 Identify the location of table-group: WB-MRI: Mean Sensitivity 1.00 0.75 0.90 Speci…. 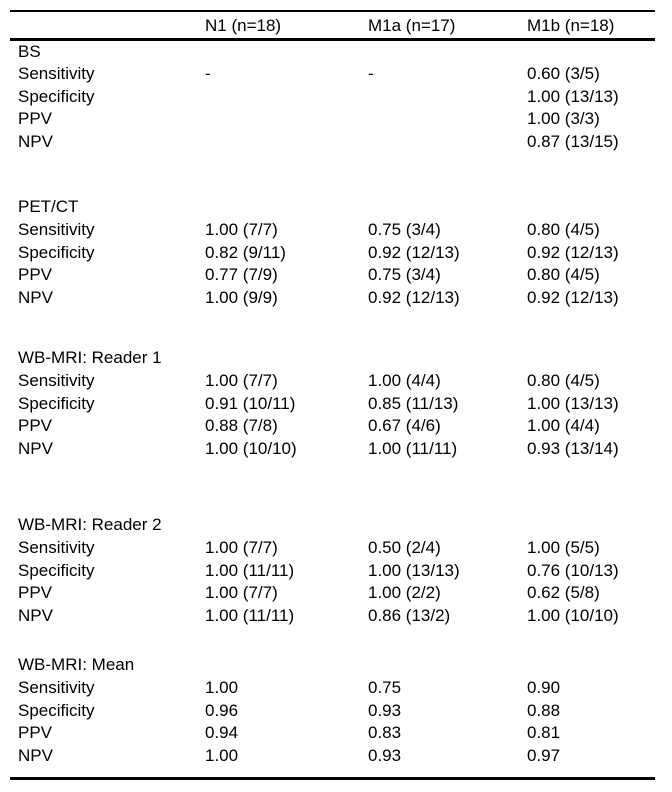
(332, 710).